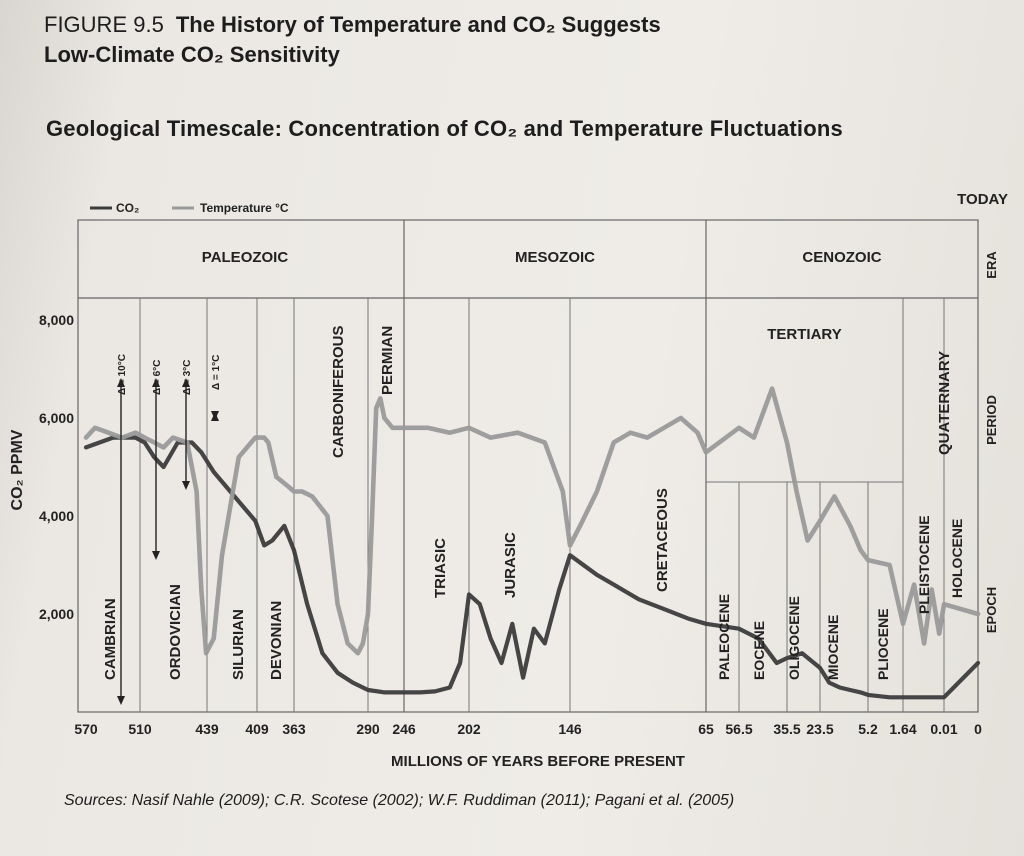 Image resolution: width=1024 pixels, height=856 pixels. I want to click on period-label: SILURIAN, so click(238, 644).